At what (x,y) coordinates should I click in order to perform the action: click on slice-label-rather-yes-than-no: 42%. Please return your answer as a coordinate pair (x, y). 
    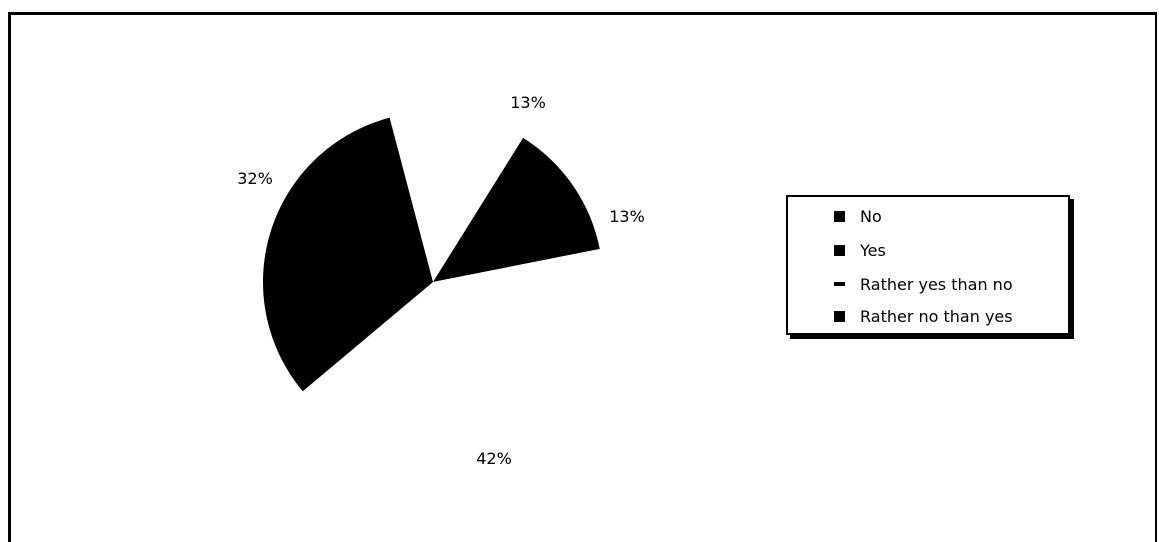
    Looking at the image, I should click on (494, 458).